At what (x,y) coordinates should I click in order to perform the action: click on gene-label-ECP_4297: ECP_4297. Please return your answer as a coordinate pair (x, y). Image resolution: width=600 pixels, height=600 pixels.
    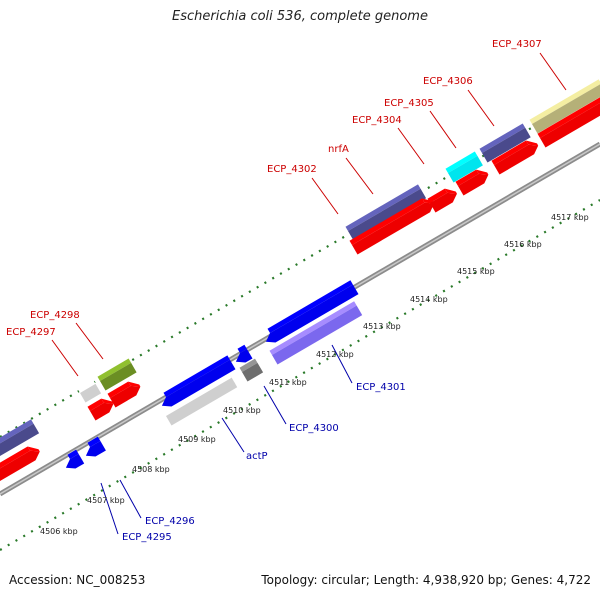
    Looking at the image, I should click on (31, 332).